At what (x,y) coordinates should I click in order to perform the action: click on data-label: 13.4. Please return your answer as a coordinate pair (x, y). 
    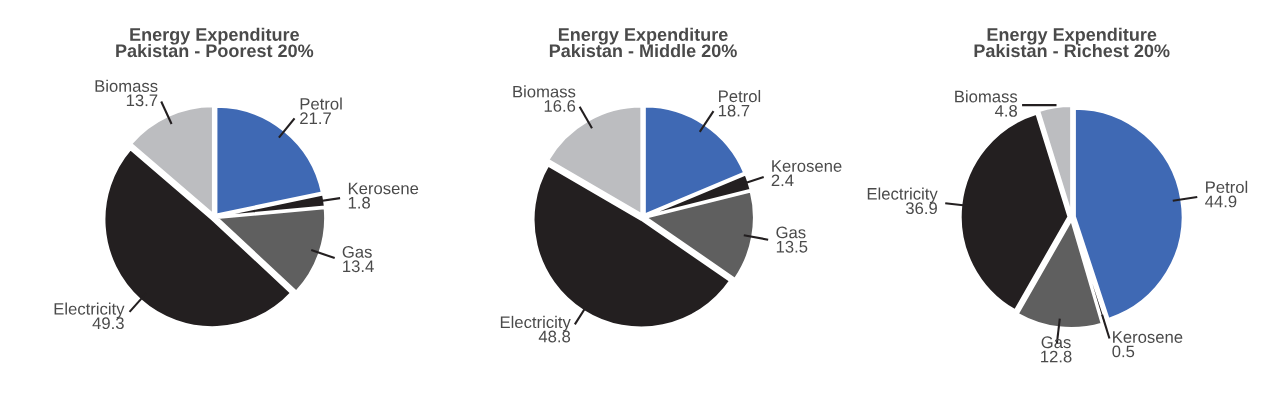
    Looking at the image, I should click on (358, 266).